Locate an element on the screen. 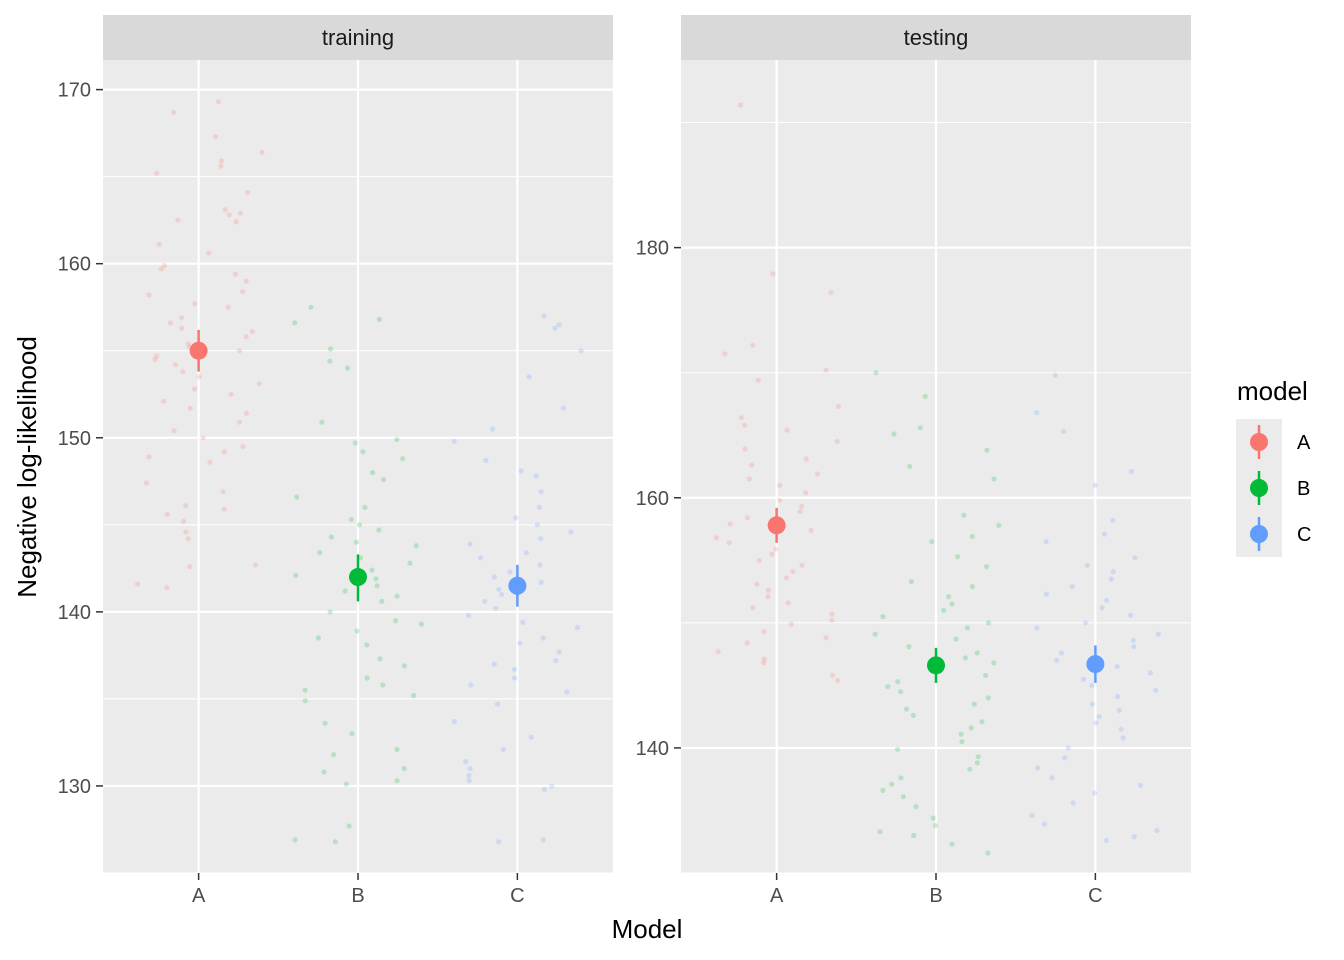  testing-summaries is located at coordinates (936, 595).